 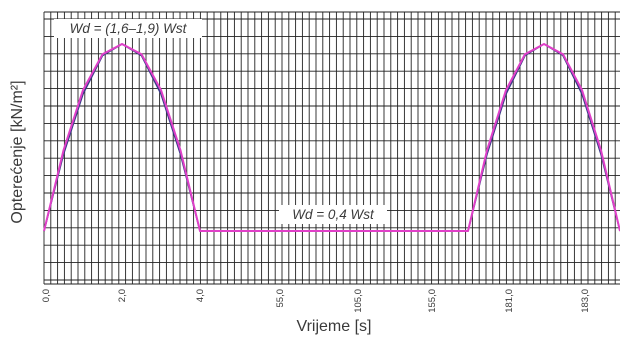 What do you see at coordinates (280, 298) in the screenshot?
I see `x-tick-label: 55,0` at bounding box center [280, 298].